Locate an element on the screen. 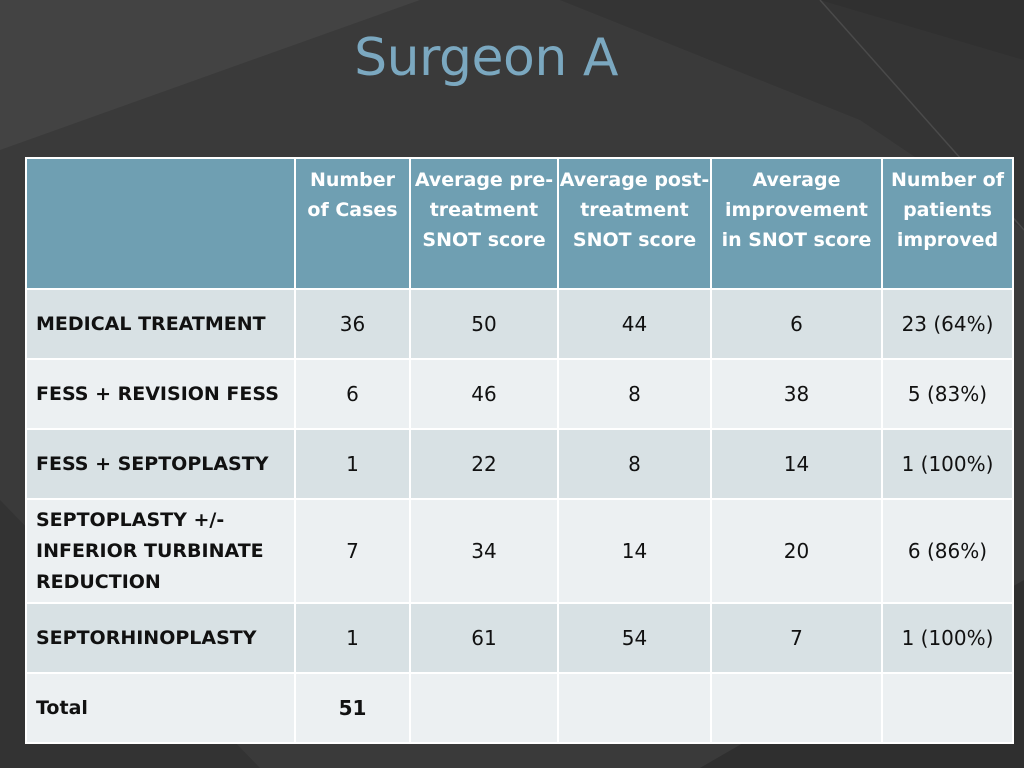 This screenshot has height=768, width=1024. table-row: FESS + REVISION FESS 6 46 8 38 5 (83%) is located at coordinates (519, 394).